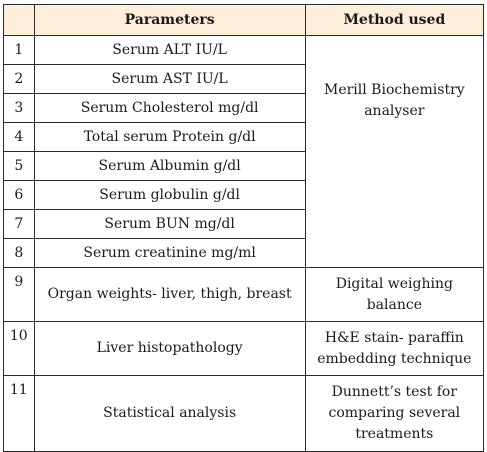 The height and width of the screenshot is (452, 487). What do you see at coordinates (19, 224) in the screenshot?
I see `row-number: 7` at bounding box center [19, 224].